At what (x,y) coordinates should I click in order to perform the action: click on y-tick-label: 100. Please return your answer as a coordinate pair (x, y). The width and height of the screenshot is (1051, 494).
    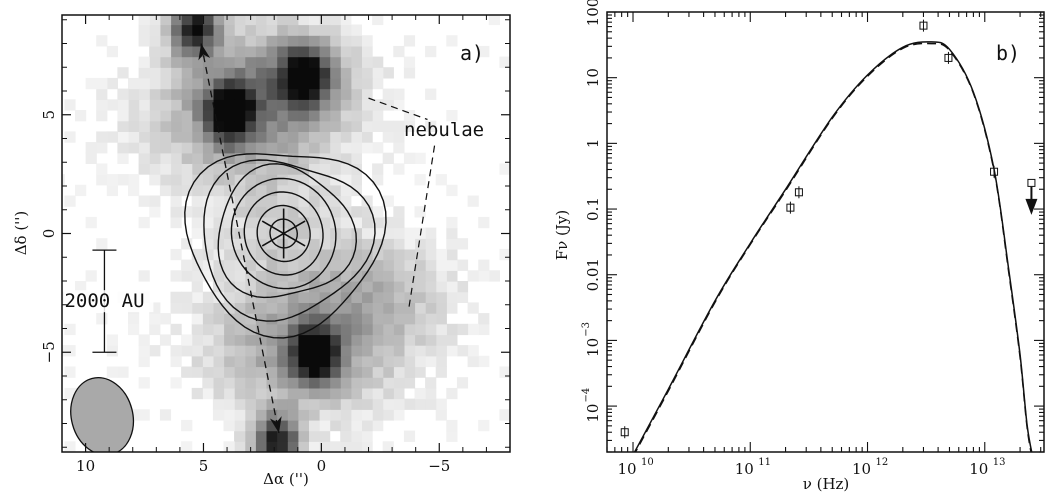
    Looking at the image, I should click on (593, 13).